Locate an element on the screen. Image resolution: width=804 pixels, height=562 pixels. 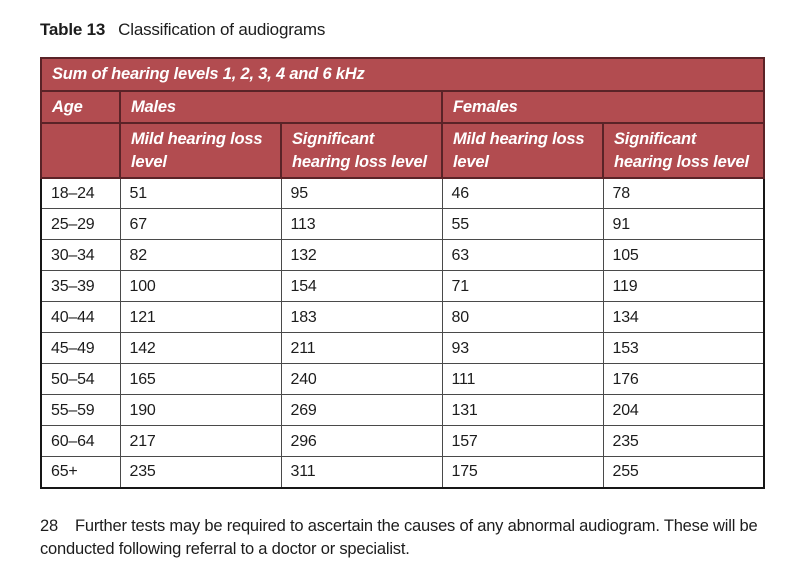
table-caption: Table 13 Classification of audiograms is located at coordinates (402, 30).